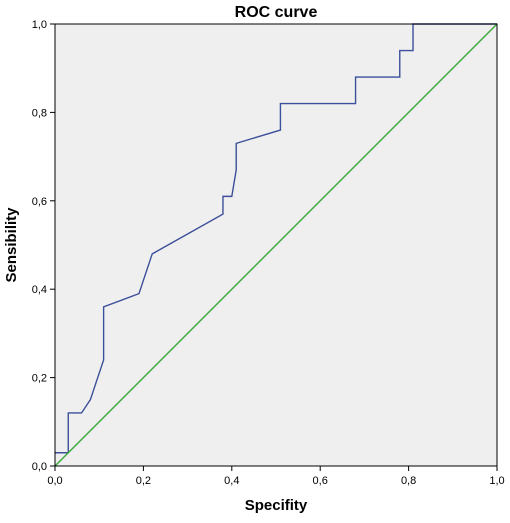  What do you see at coordinates (54, 481) in the screenshot?
I see `x-tick-label: 0,0` at bounding box center [54, 481].